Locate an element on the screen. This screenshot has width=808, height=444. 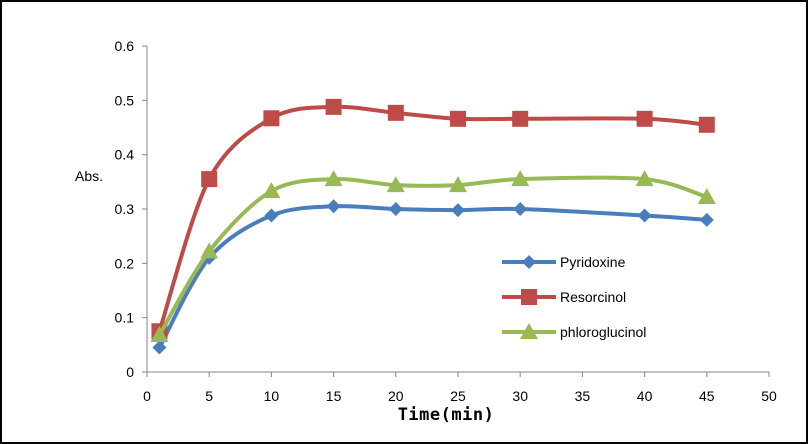
legend-label: Pyridoxine is located at coordinates (593, 262).